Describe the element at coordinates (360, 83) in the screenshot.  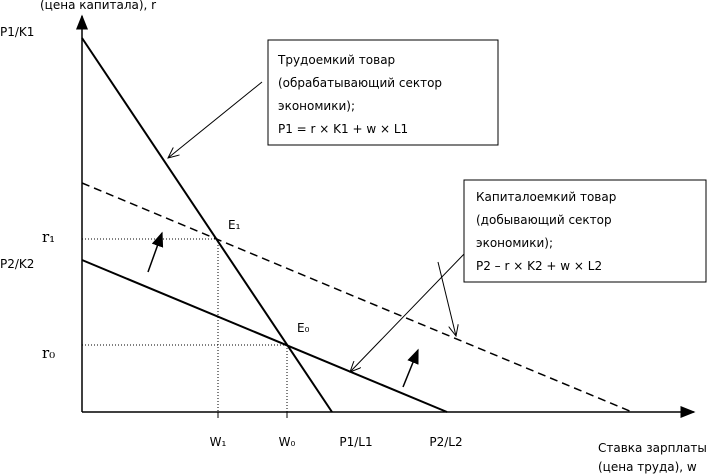
I see `box-line: (обрабатывающий сектор` at that location.